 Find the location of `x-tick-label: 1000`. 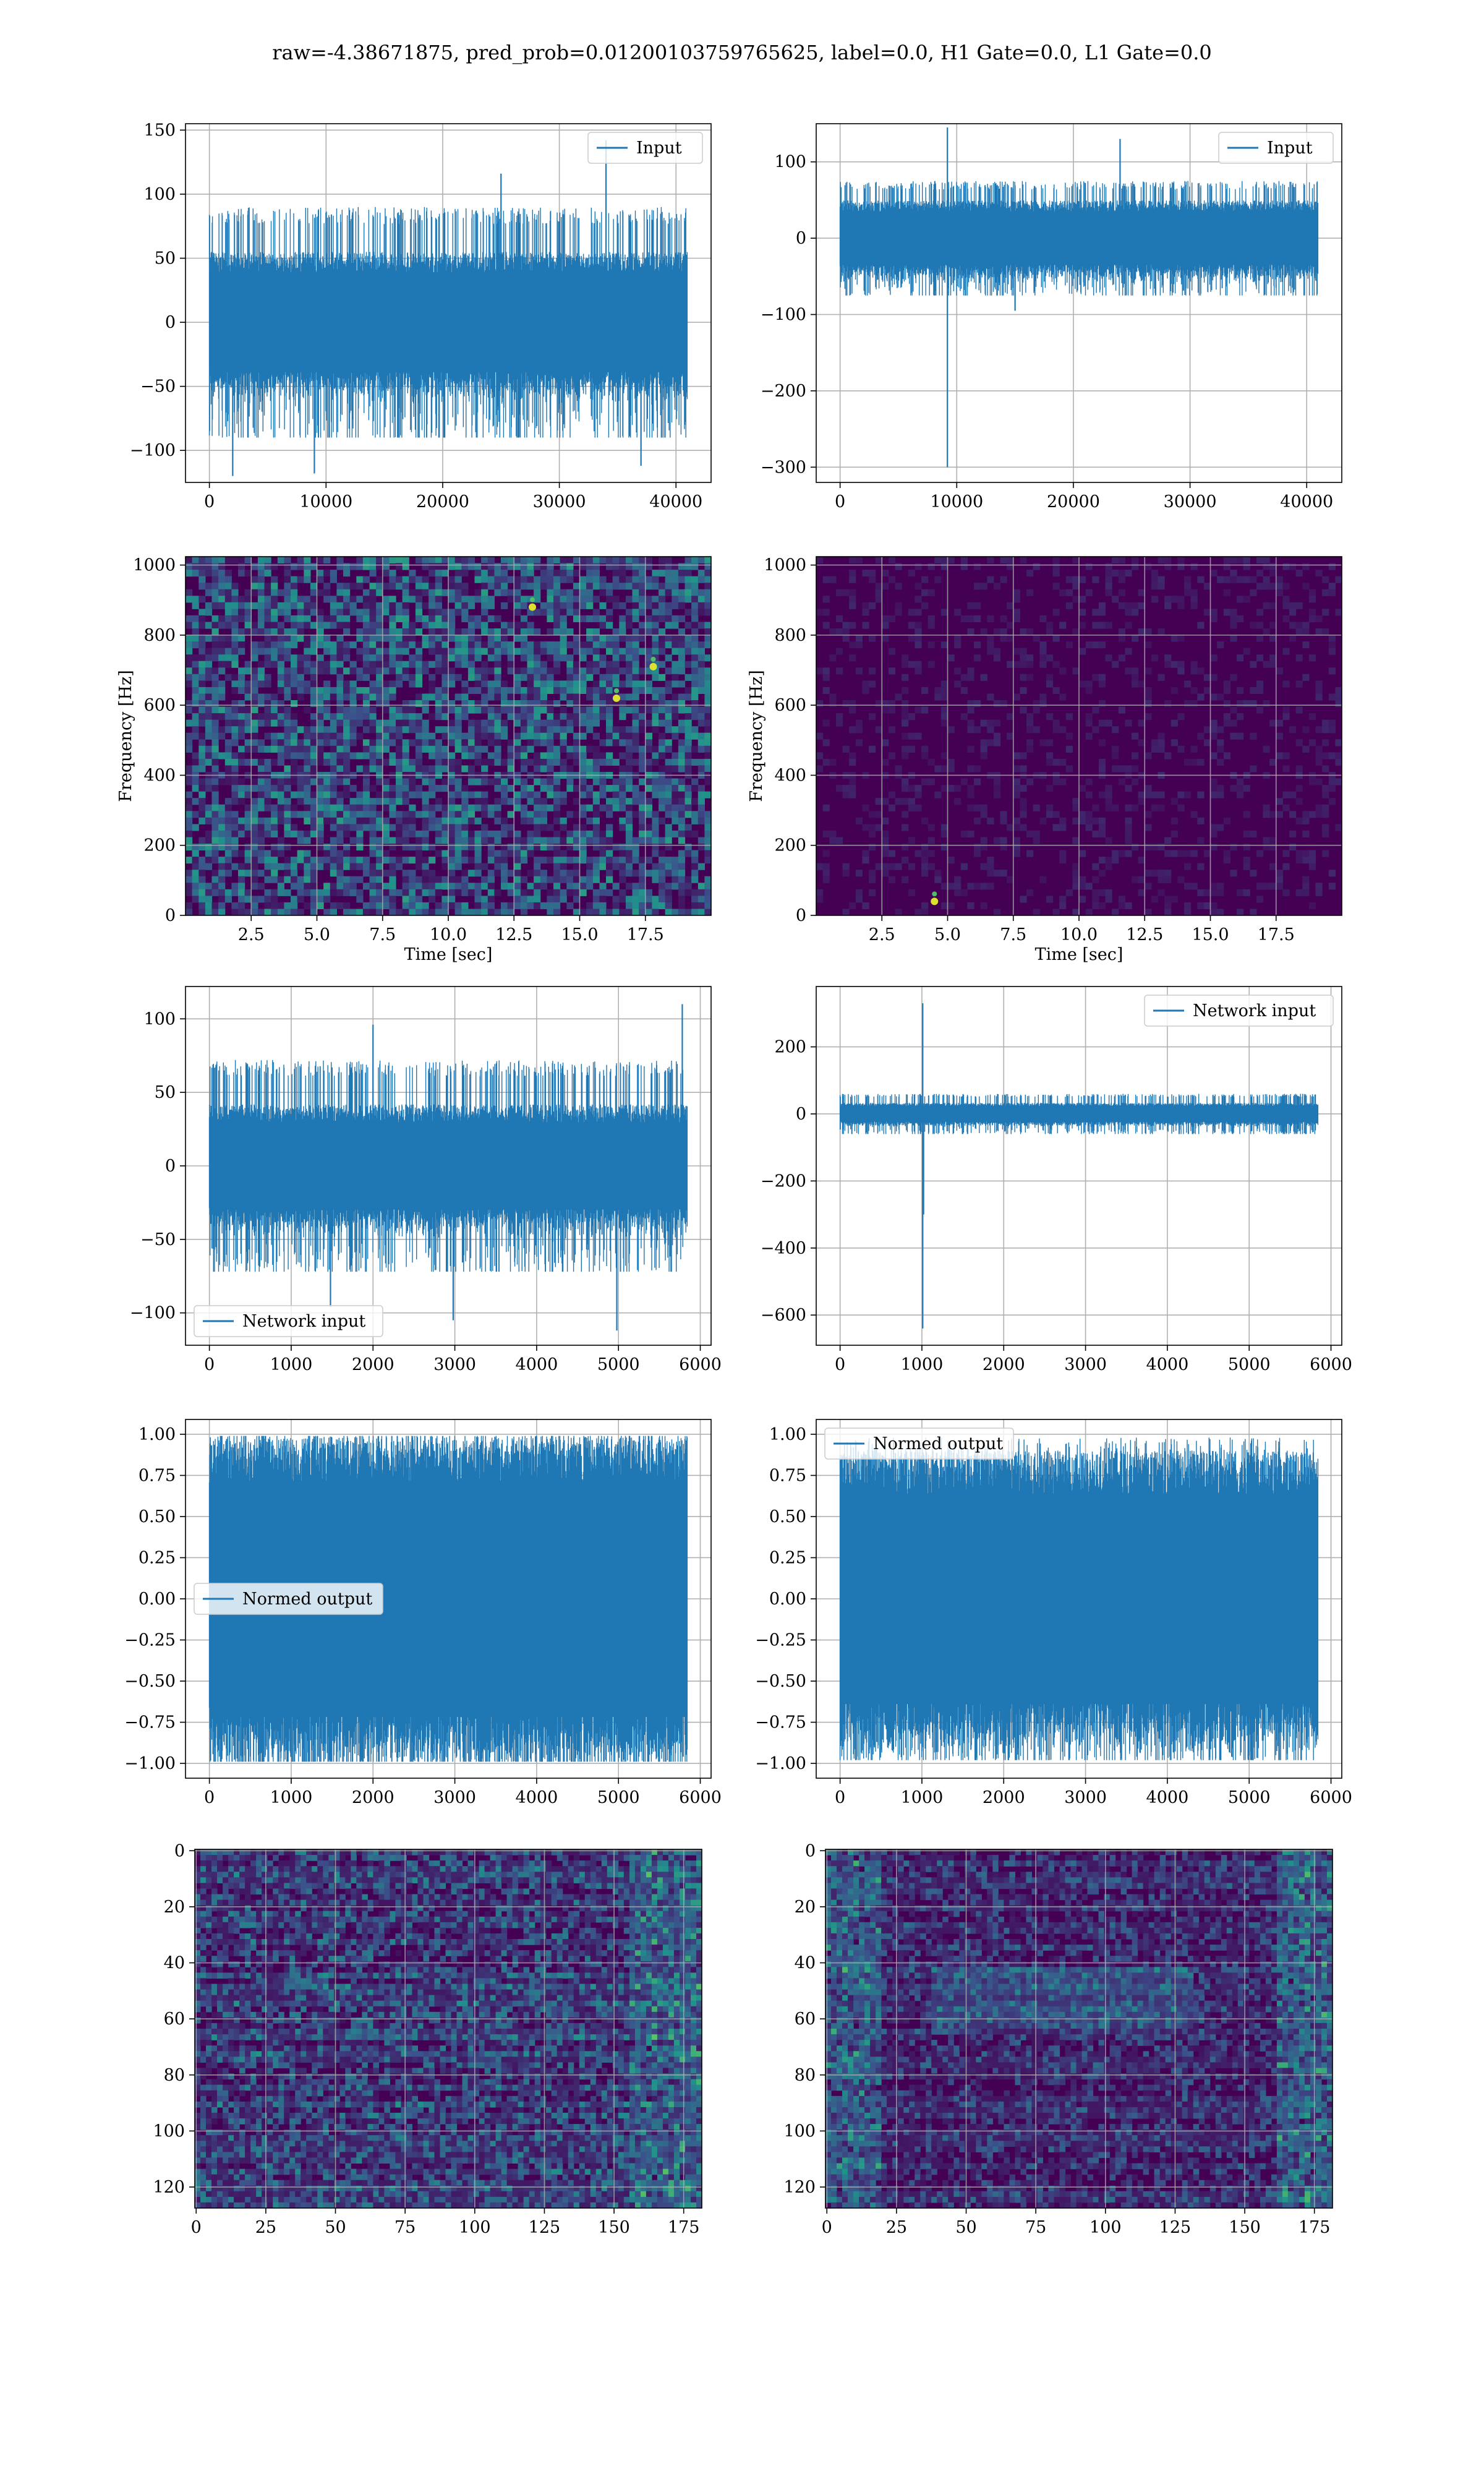

x-tick-label: 1000 is located at coordinates (291, 1798).